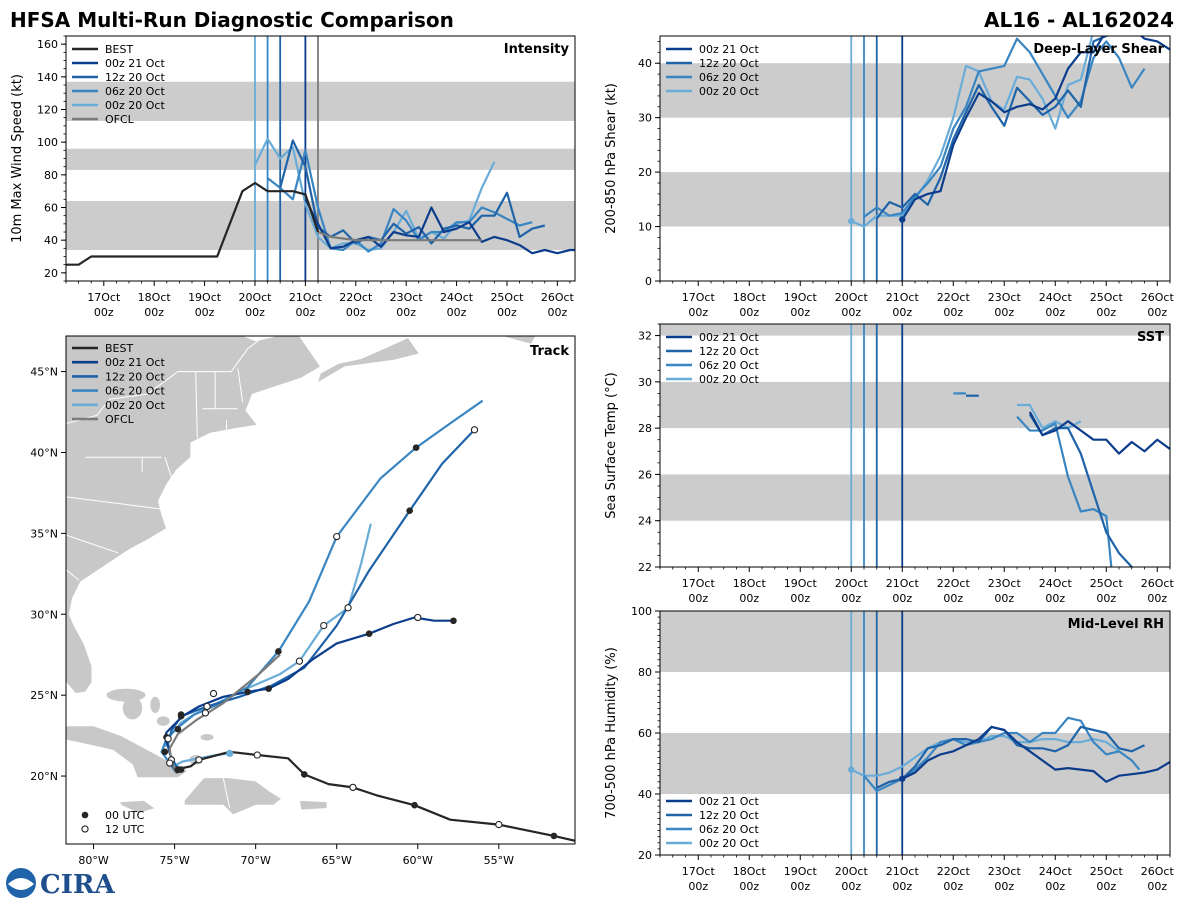 Image resolution: width=1200 pixels, height=900 pixels. I want to click on sst-ytick-label-30: 30, so click(645, 382).